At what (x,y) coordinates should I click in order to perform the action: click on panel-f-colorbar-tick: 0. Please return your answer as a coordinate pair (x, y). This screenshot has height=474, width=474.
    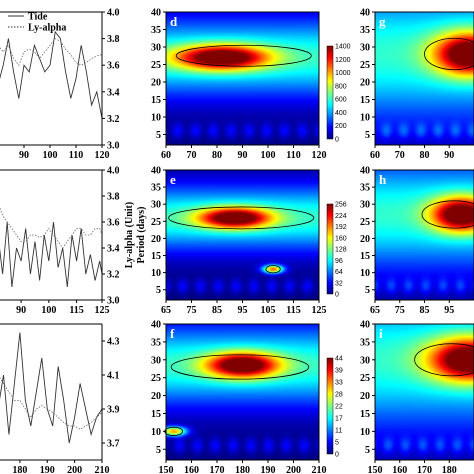
    Looking at the image, I should click on (337, 455).